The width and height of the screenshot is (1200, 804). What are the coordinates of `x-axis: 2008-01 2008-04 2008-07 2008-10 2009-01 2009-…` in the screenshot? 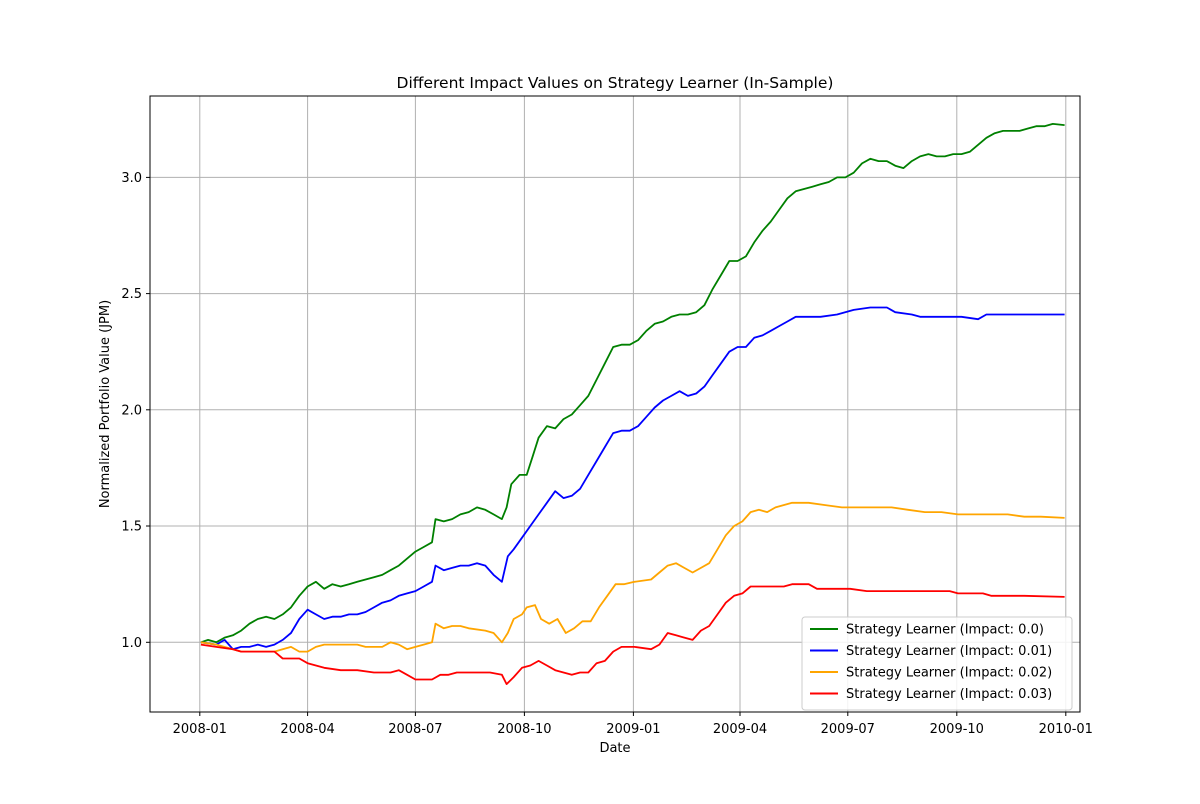 It's located at (633, 724).